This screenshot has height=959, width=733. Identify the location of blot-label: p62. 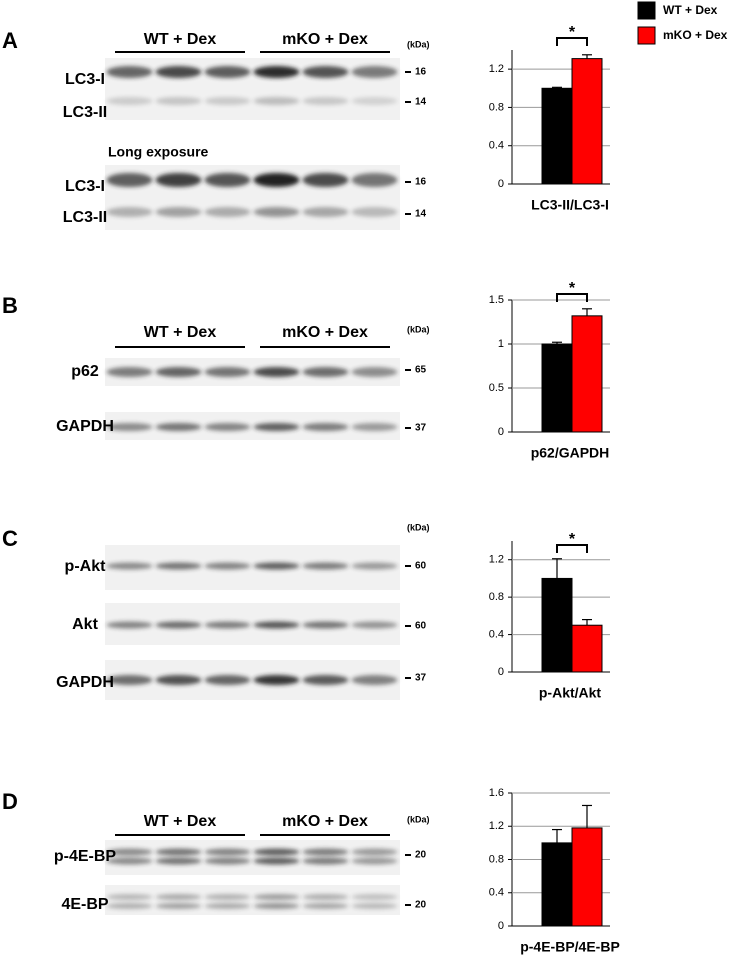
(85, 371).